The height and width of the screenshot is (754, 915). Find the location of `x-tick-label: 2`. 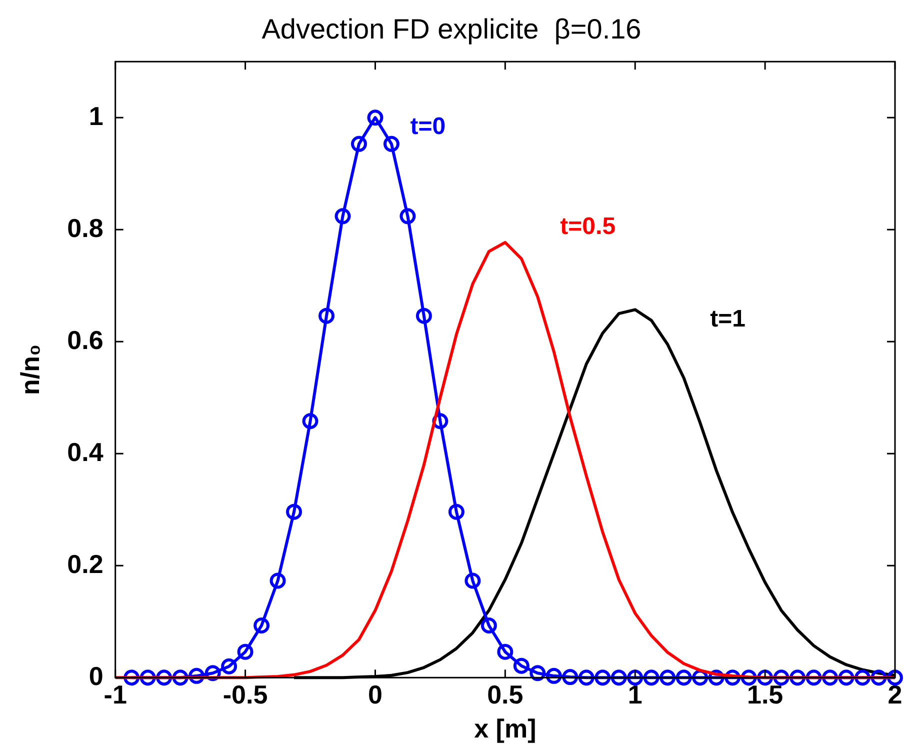

x-tick-label: 2 is located at coordinates (895, 694).